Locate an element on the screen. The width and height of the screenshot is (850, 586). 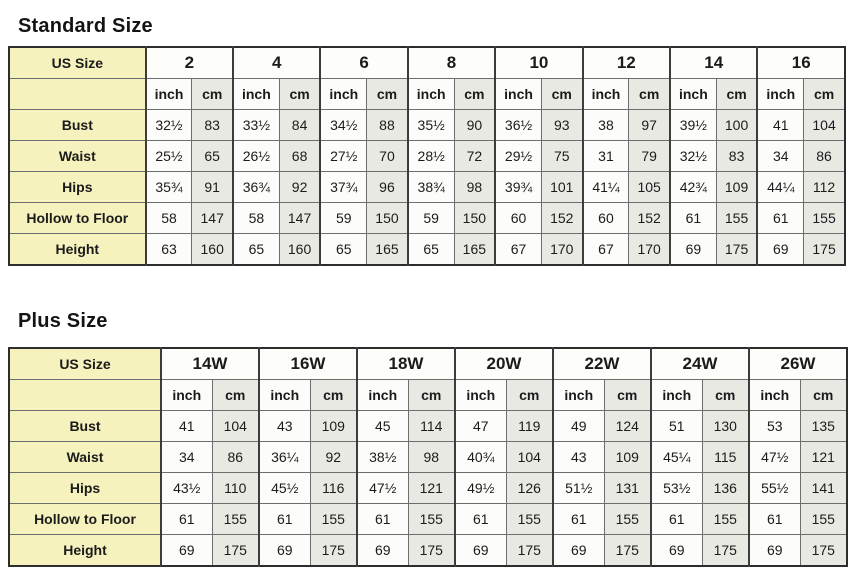
standard-size-title: Standard Size is located at coordinates (85, 26).